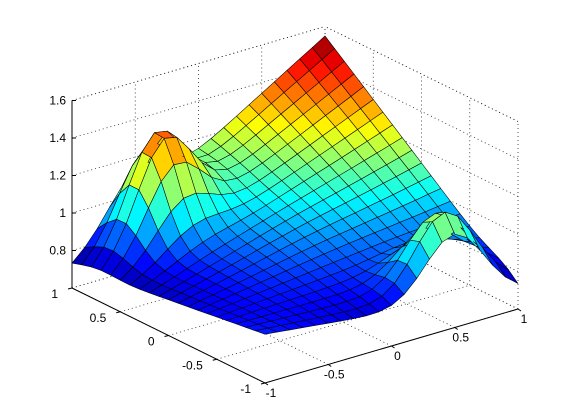 This screenshot has height=420, width=561. Describe the element at coordinates (271, 393) in the screenshot. I see `x-tick-label: -1` at that location.